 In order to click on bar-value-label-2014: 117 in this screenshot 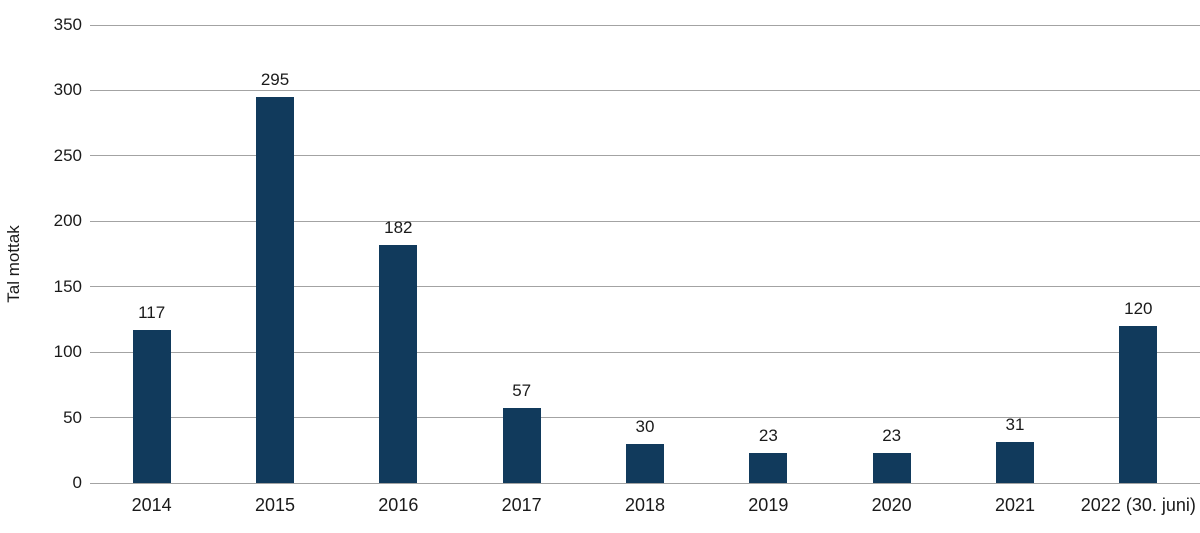, I will do `click(152, 312)`.